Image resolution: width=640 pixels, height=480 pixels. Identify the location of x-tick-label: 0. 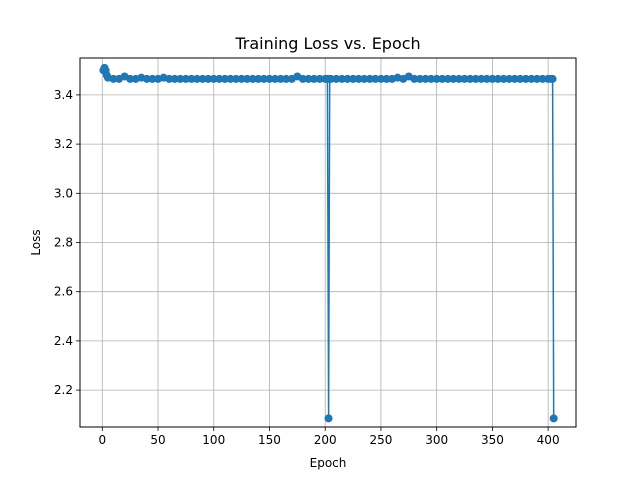
(102, 440).